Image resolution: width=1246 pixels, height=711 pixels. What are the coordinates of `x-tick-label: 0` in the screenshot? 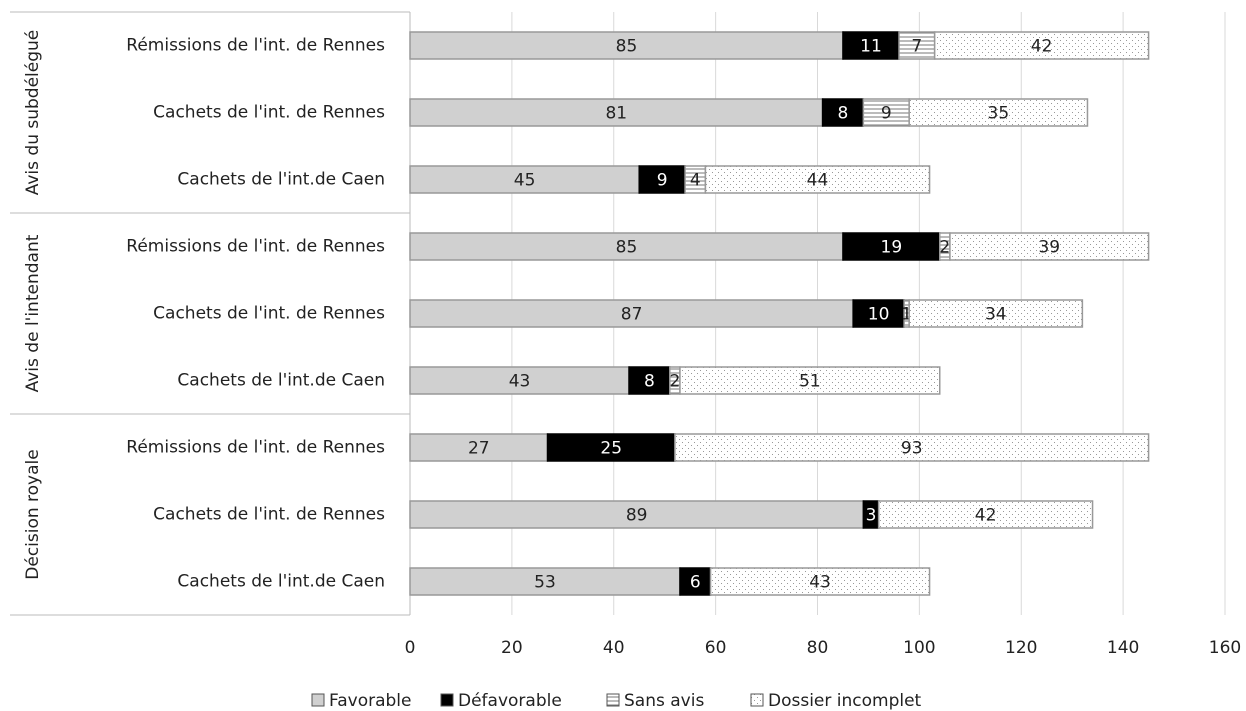 It's located at (410, 648).